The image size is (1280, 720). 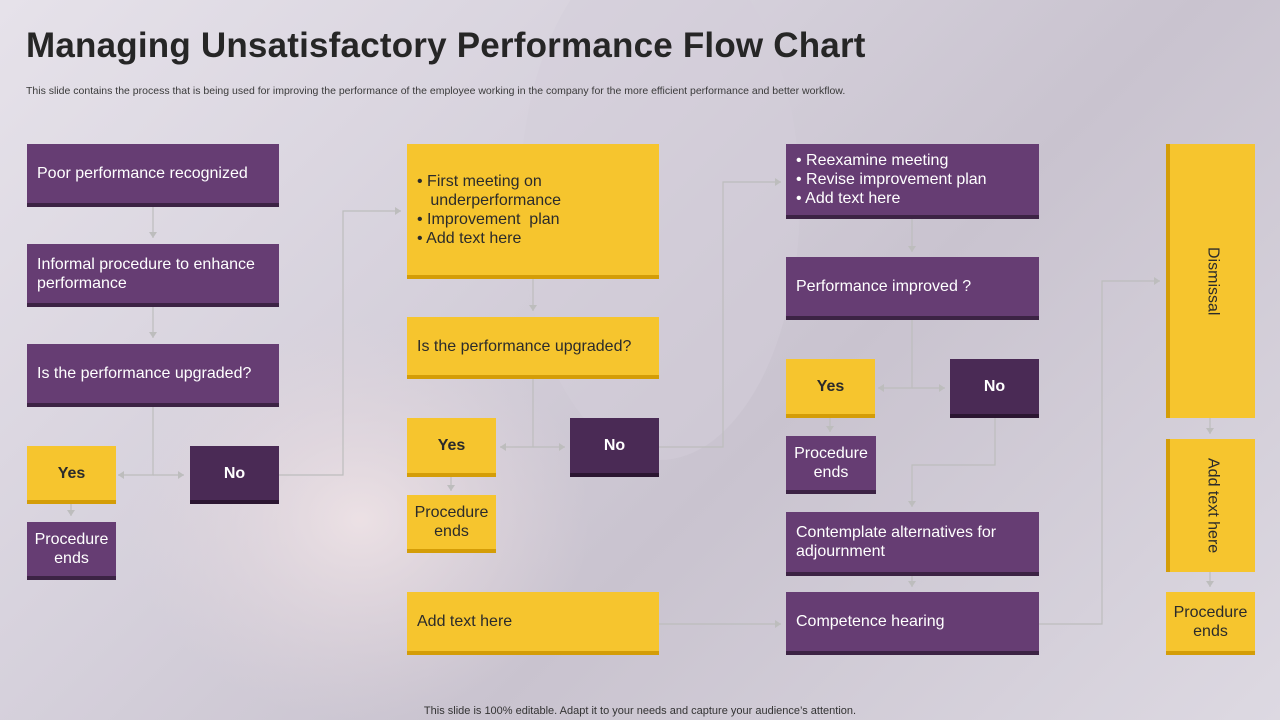 What do you see at coordinates (1213, 505) in the screenshot?
I see `add-text-label: Add text here` at bounding box center [1213, 505].